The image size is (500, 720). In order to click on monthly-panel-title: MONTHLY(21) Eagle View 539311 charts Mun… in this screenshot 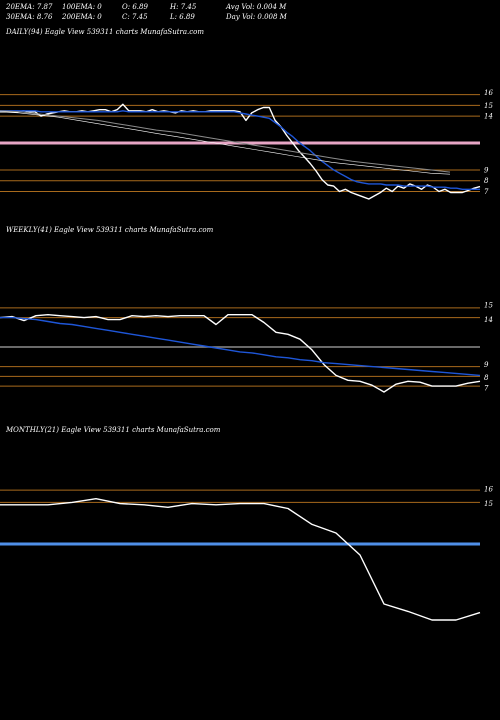, I will do `click(113, 430)`.